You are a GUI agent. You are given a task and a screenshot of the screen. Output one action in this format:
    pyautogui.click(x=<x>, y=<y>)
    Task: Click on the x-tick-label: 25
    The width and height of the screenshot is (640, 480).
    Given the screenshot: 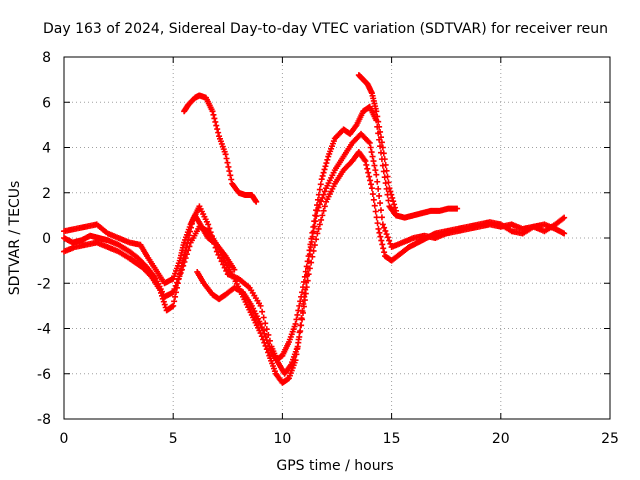 What is the action you would take?
    pyautogui.click(x=610, y=439)
    